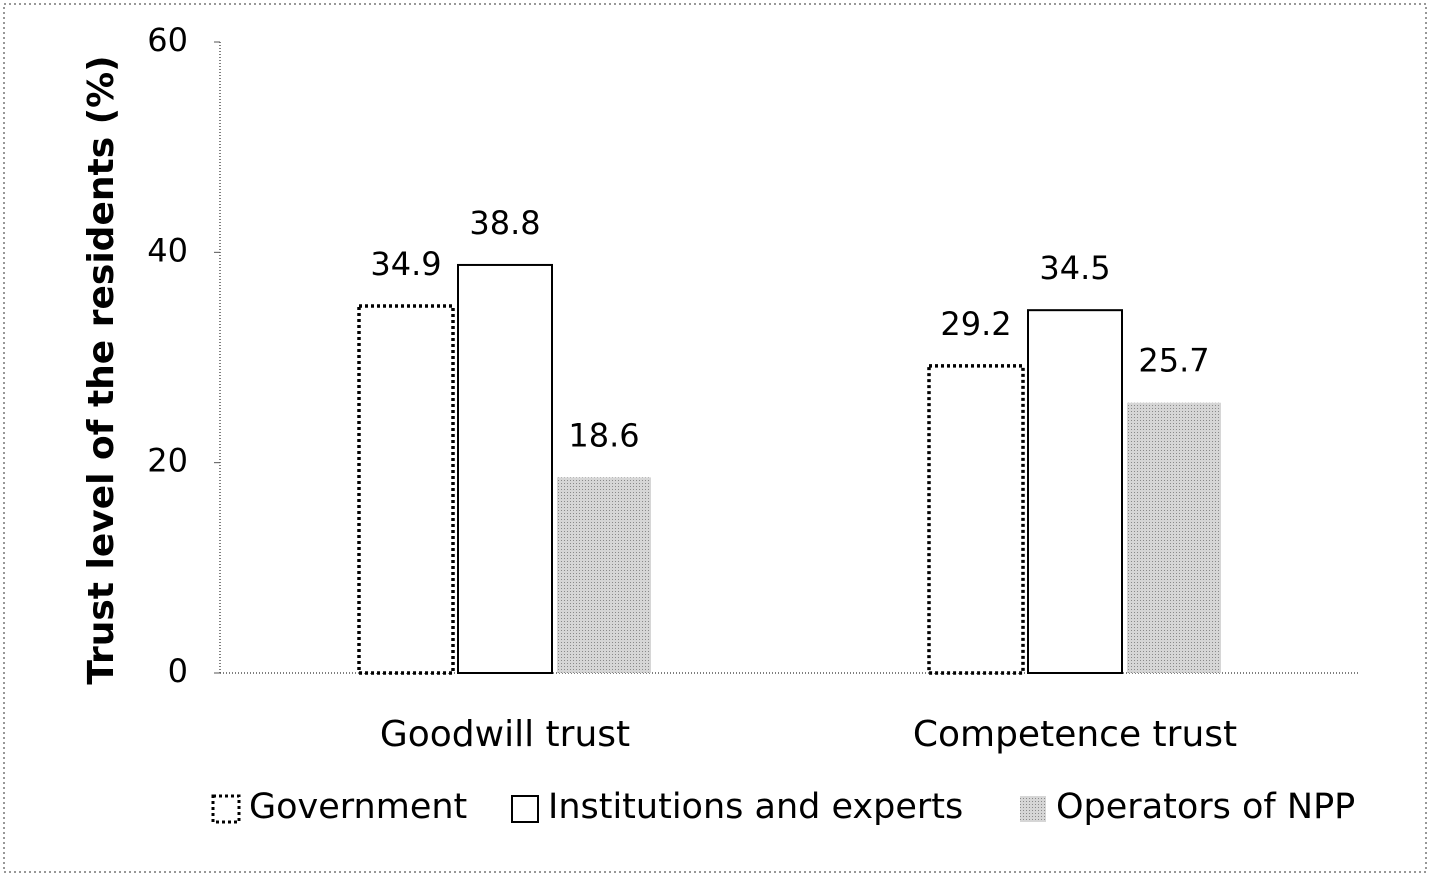 The image size is (1430, 876). Describe the element at coordinates (603, 435) in the screenshot. I see `data-label: 18.6` at that location.